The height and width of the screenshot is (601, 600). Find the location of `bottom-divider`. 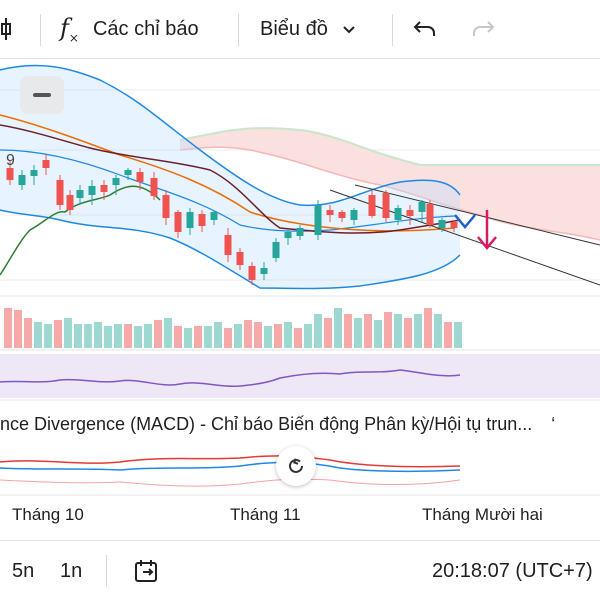

bottom-divider is located at coordinates (106, 571).